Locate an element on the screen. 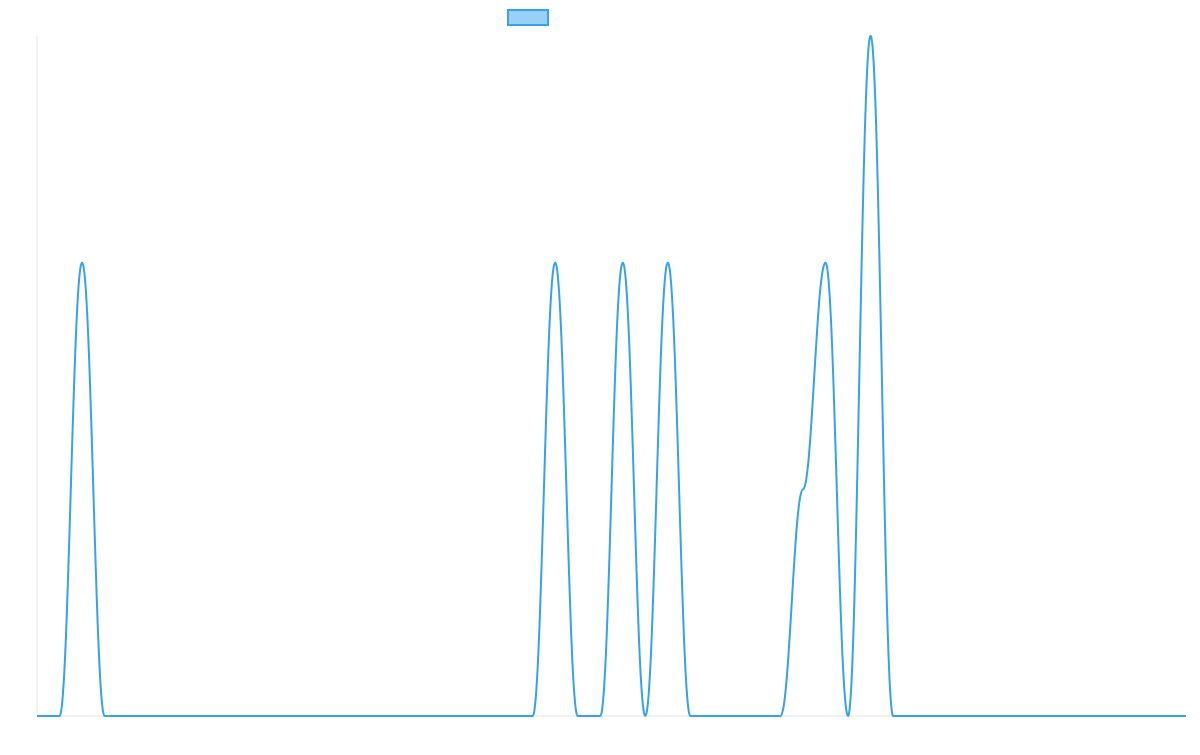 This screenshot has width=1200, height=755. legend-swatch is located at coordinates (528, 17).